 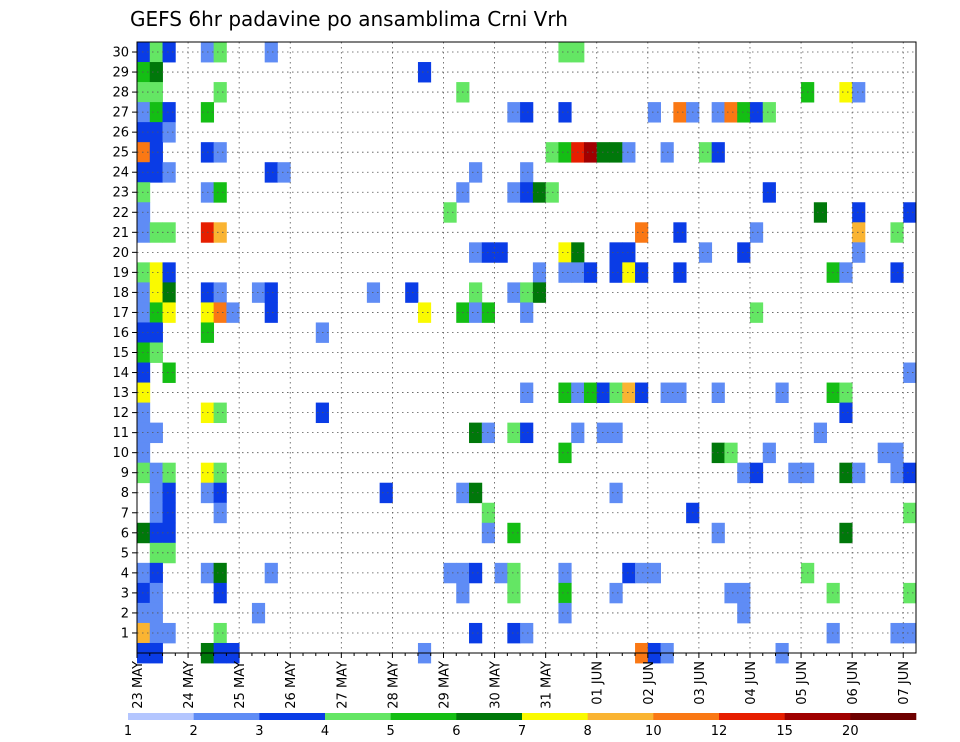 I want to click on y-tick-label: 22, so click(x=120, y=213).